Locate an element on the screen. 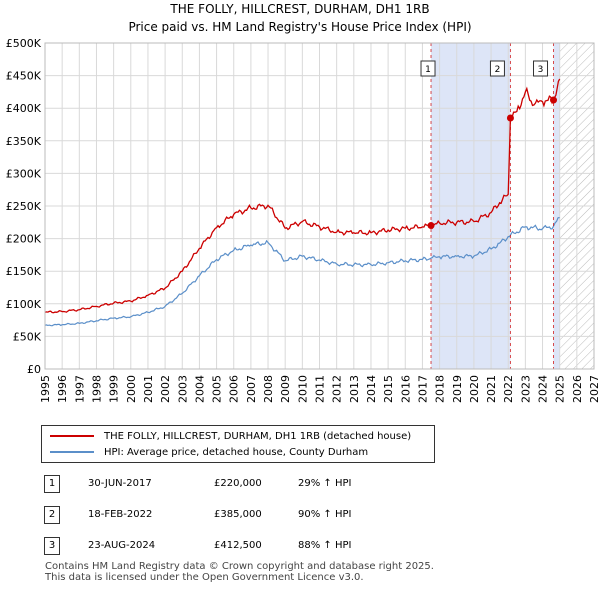 Image resolution: width=600 pixels, height=590 pixels. y-tick-label: £450K is located at coordinates (24, 76).